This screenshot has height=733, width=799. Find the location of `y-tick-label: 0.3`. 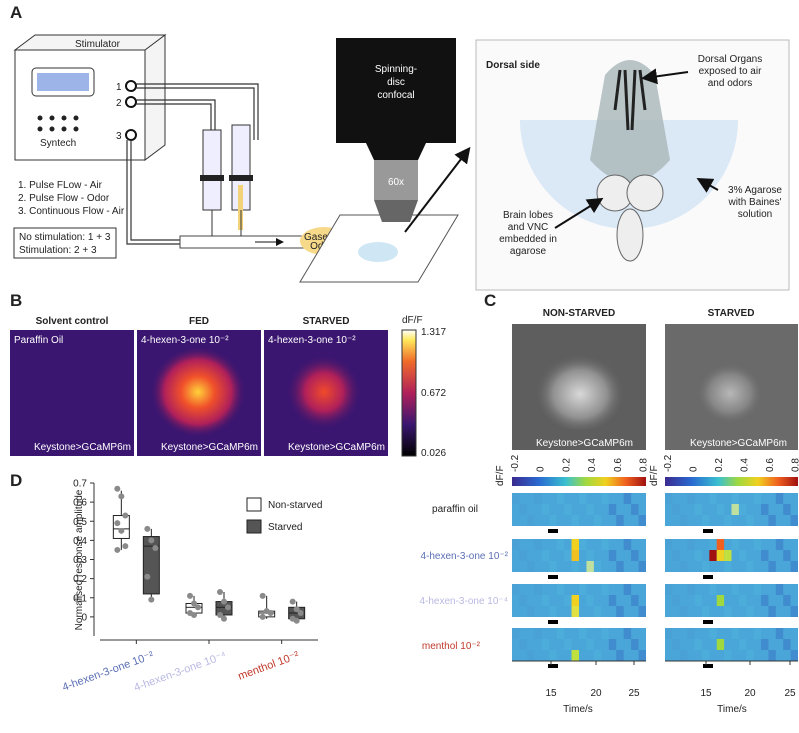

y-tick-label: 0.3 is located at coordinates (80, 560).